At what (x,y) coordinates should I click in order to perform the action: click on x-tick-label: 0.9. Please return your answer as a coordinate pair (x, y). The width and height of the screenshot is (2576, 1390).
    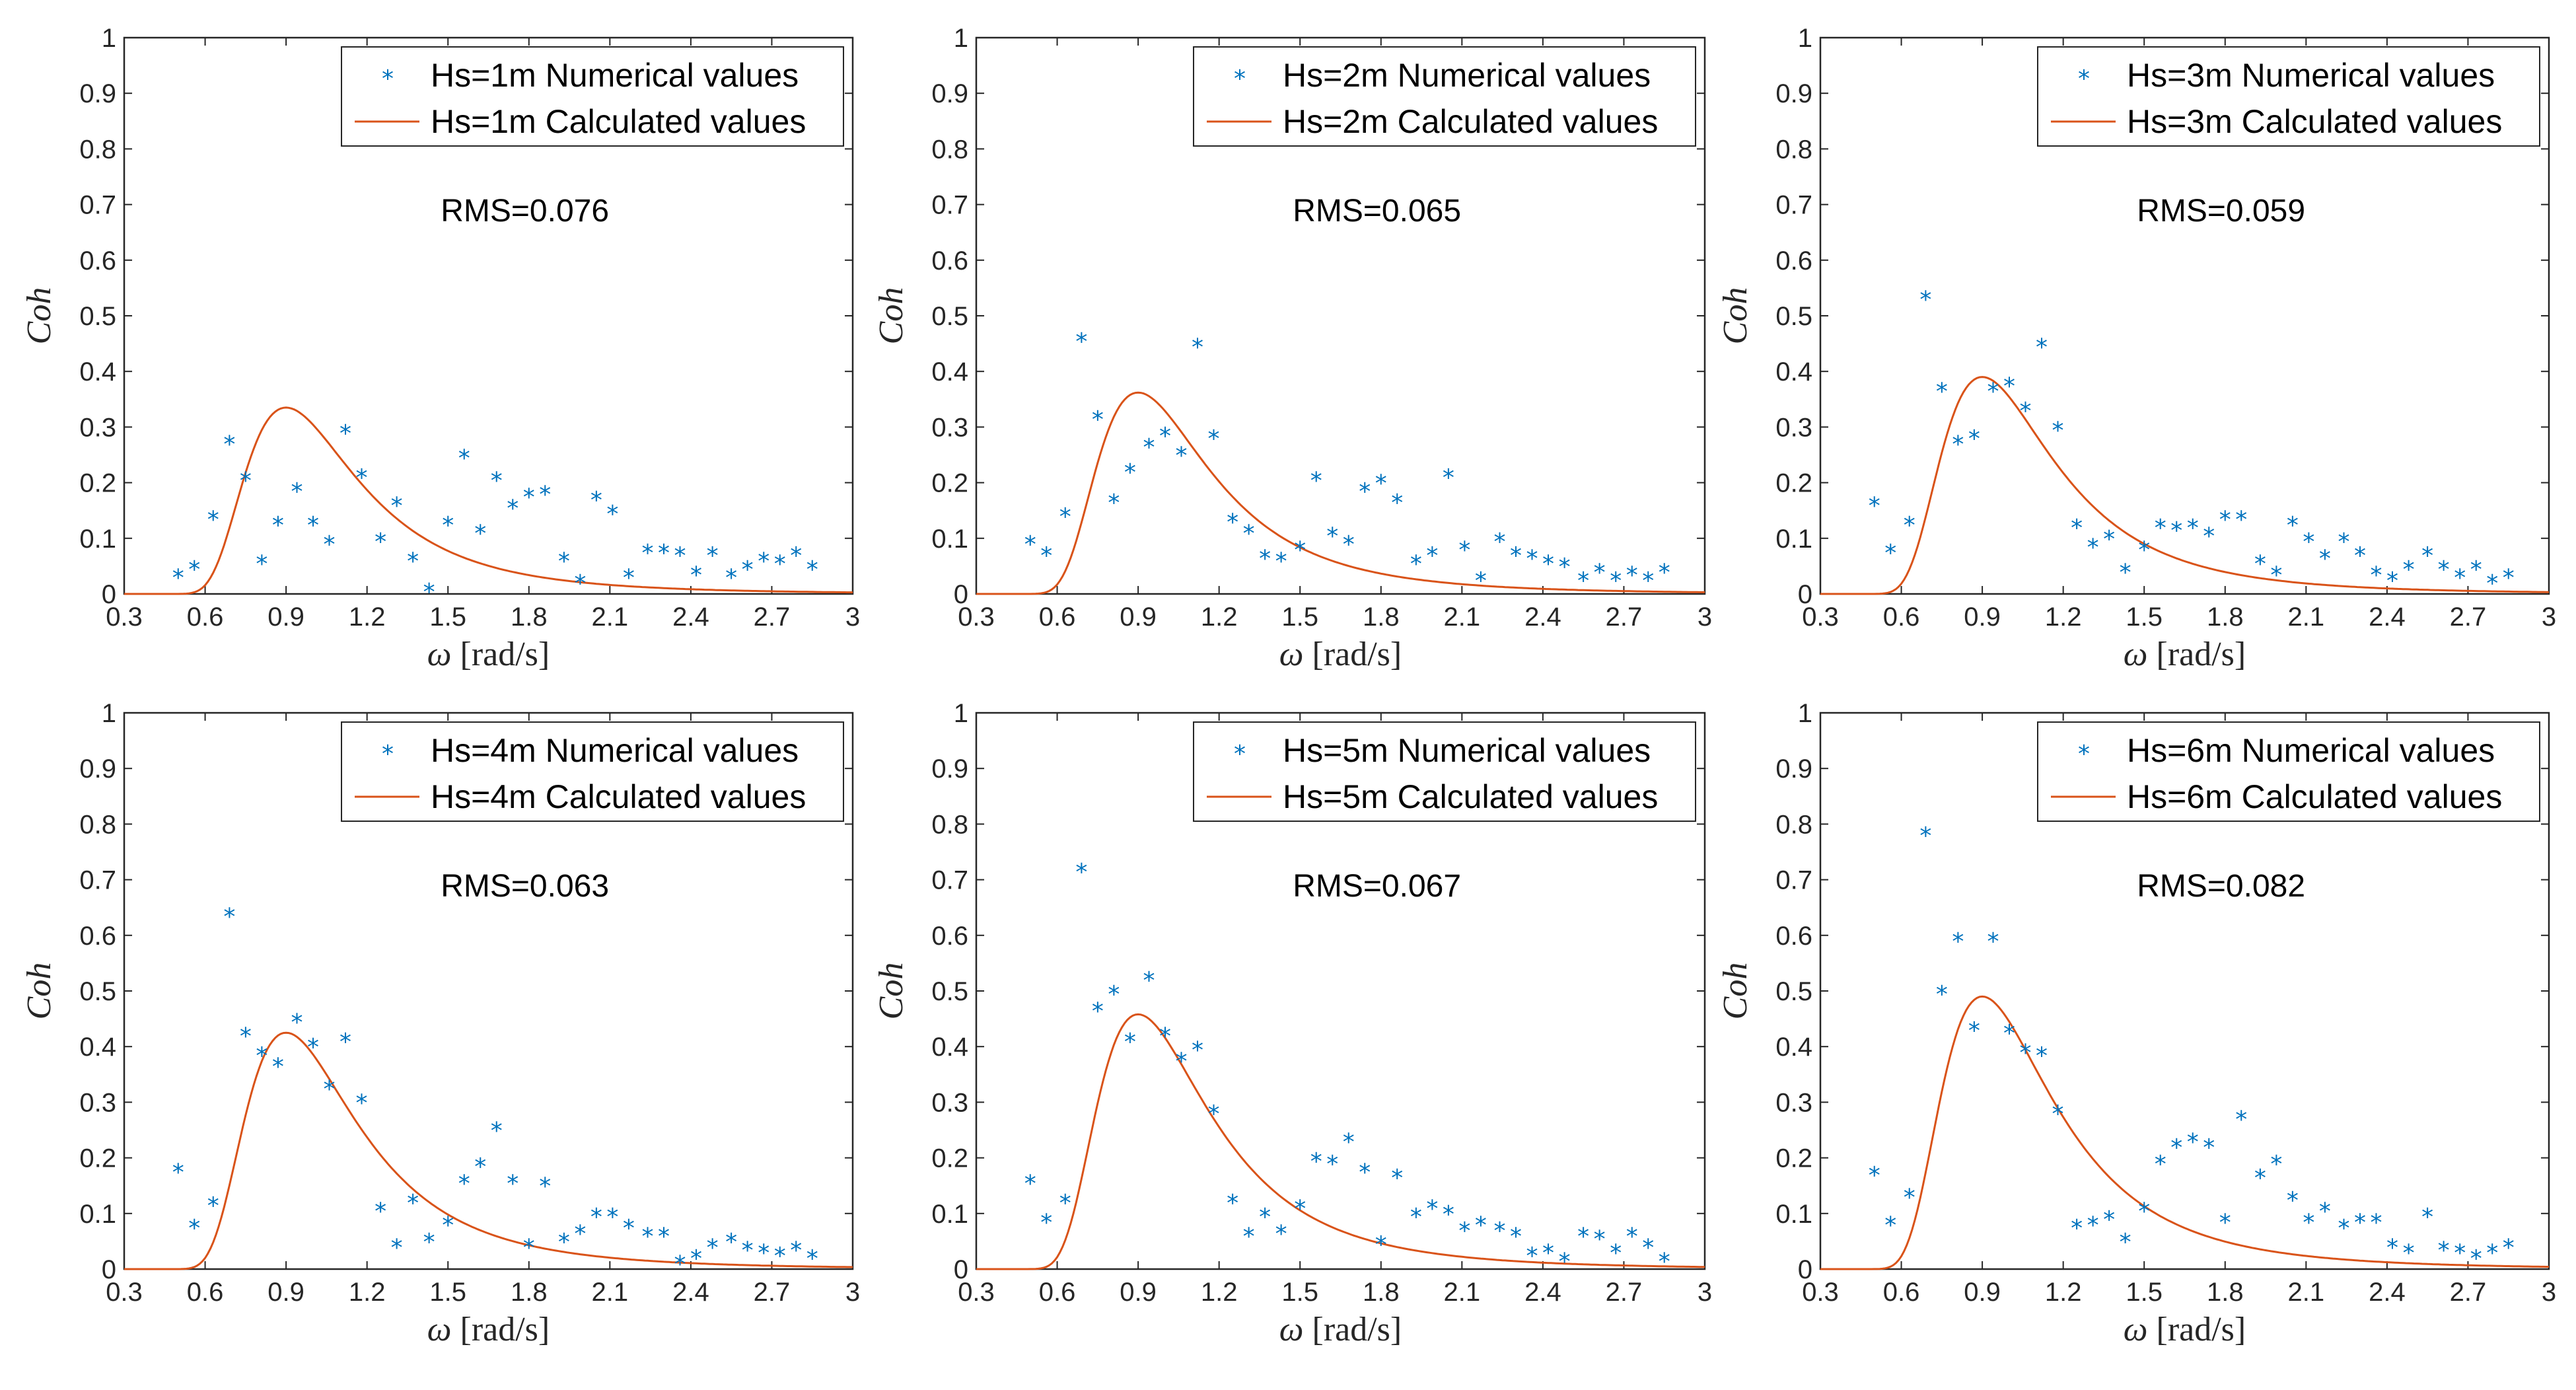
    Looking at the image, I should click on (1983, 1292).